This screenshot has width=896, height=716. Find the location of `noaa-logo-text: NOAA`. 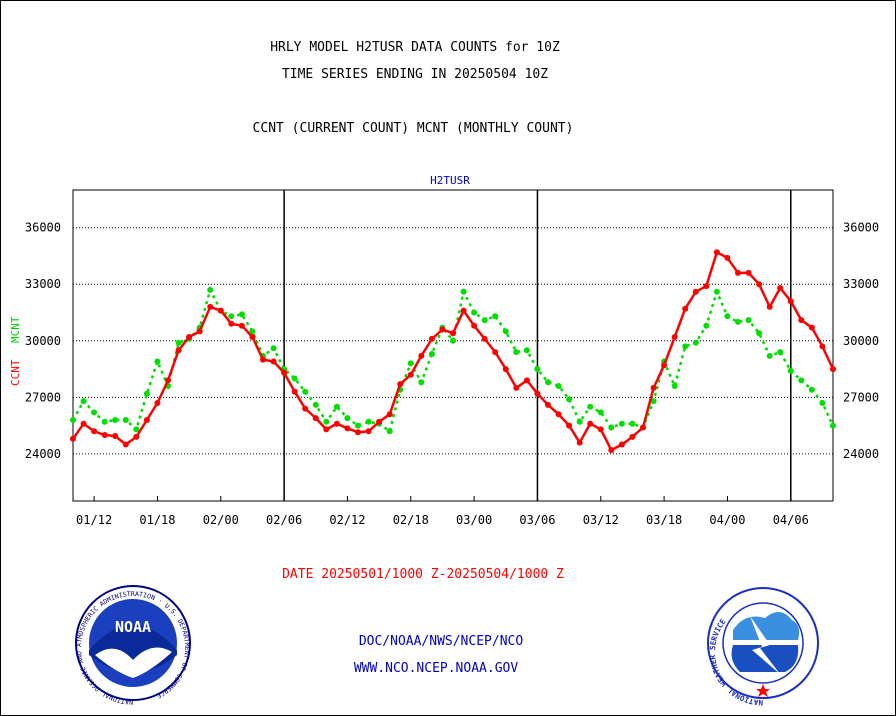

noaa-logo-text: NOAA is located at coordinates (133, 627).